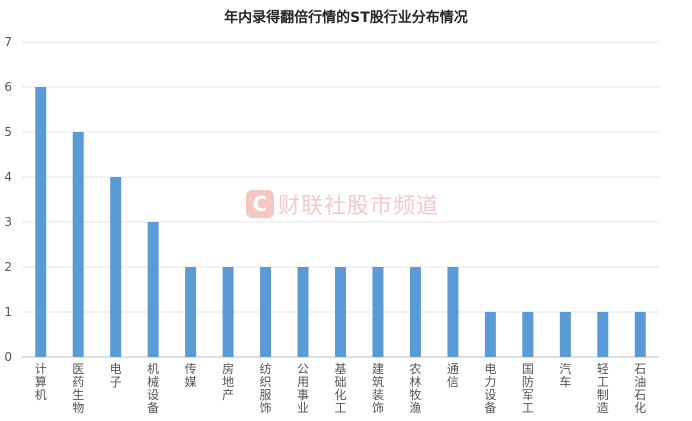 This screenshot has width=692, height=421. What do you see at coordinates (191, 375) in the screenshot?
I see `x-tick-label: 传媒` at bounding box center [191, 375].